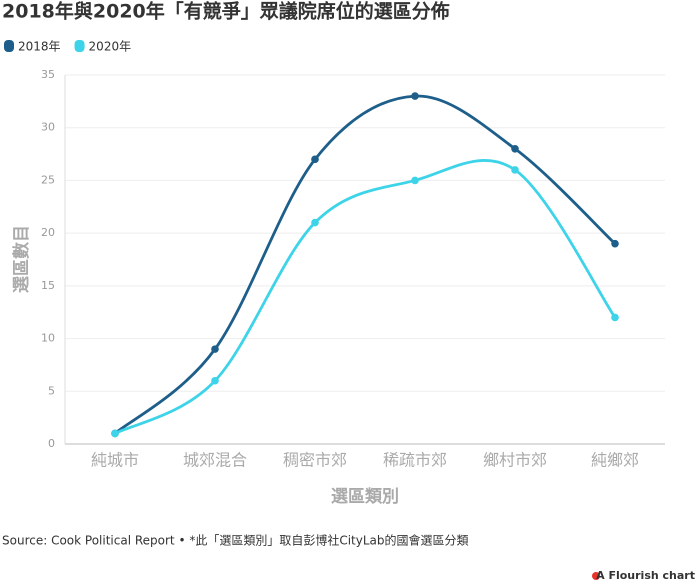 This screenshot has height=588, width=697. Describe the element at coordinates (615, 460) in the screenshot. I see `x-tick-label: 純鄉郊` at that location.